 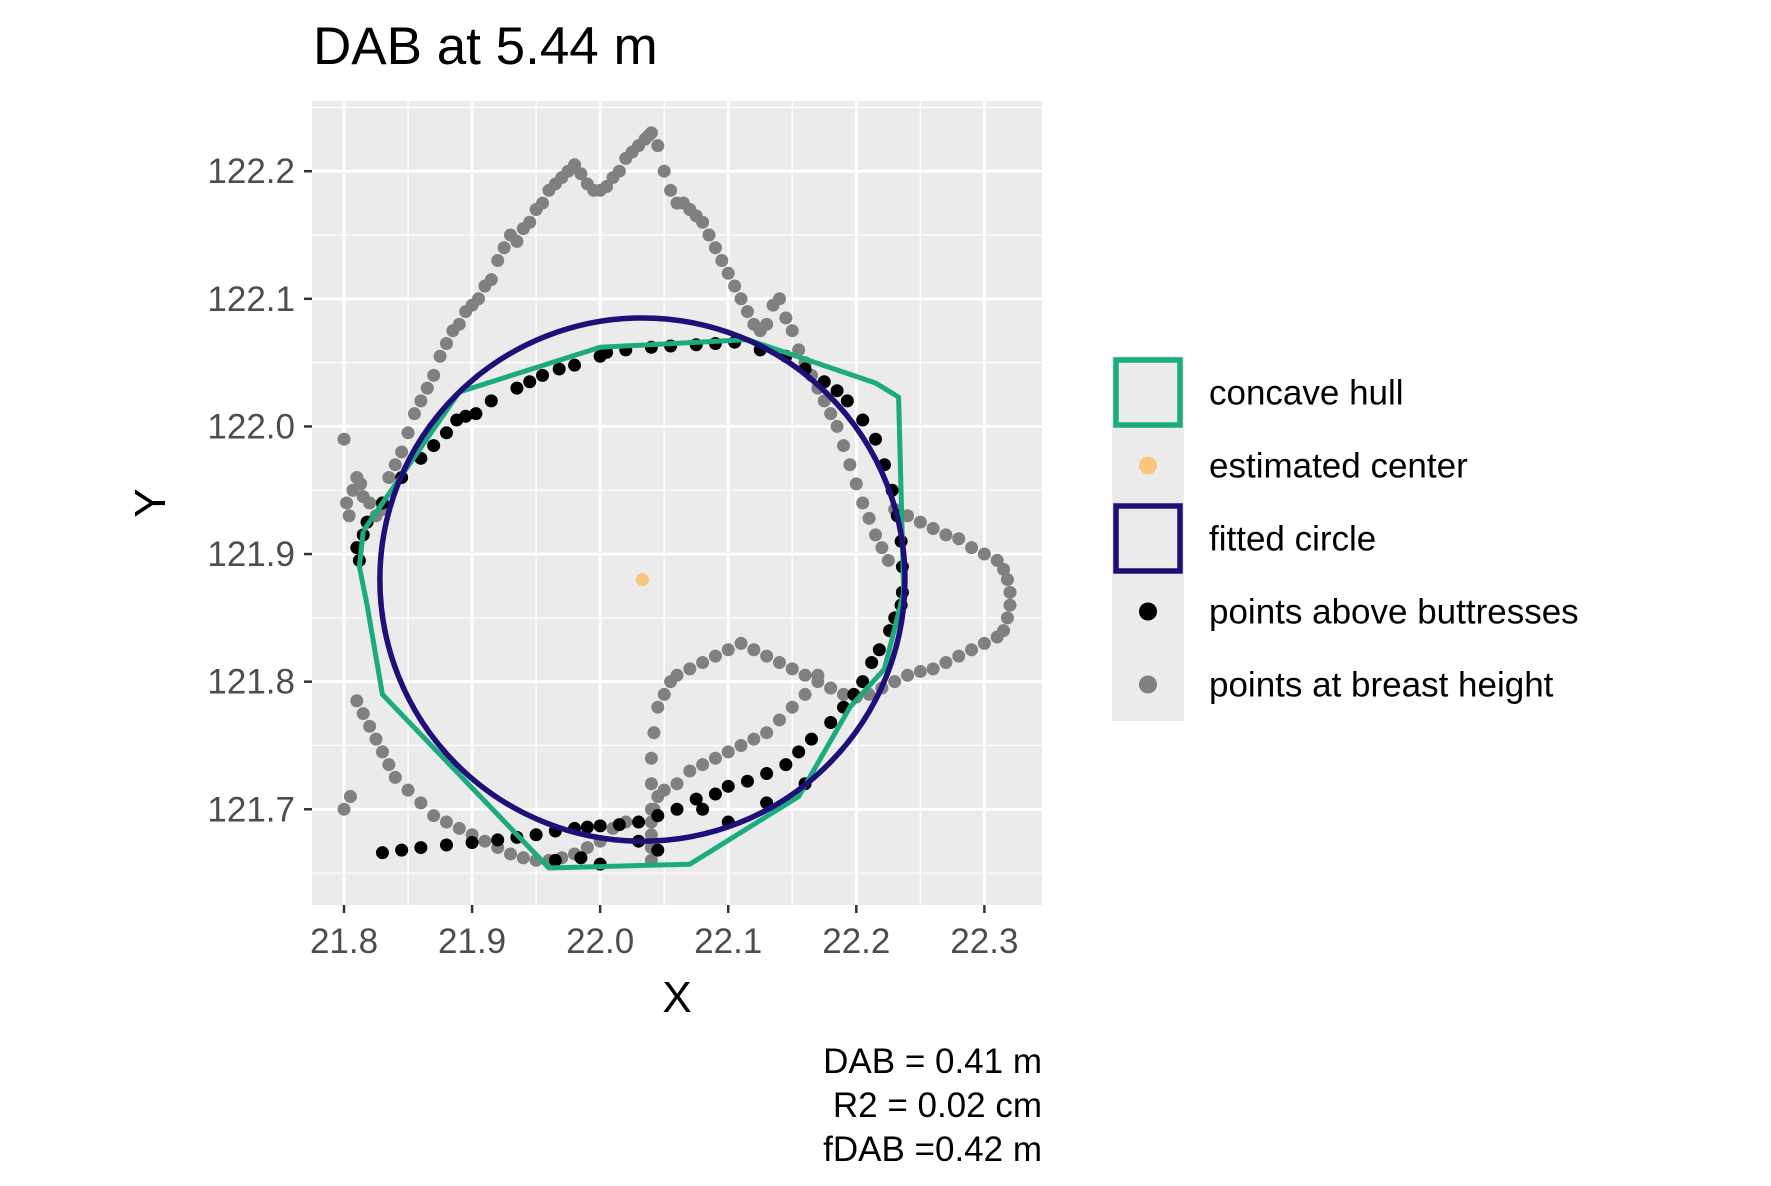 What do you see at coordinates (251, 426) in the screenshot?
I see `y-tick-label: 122.0` at bounding box center [251, 426].